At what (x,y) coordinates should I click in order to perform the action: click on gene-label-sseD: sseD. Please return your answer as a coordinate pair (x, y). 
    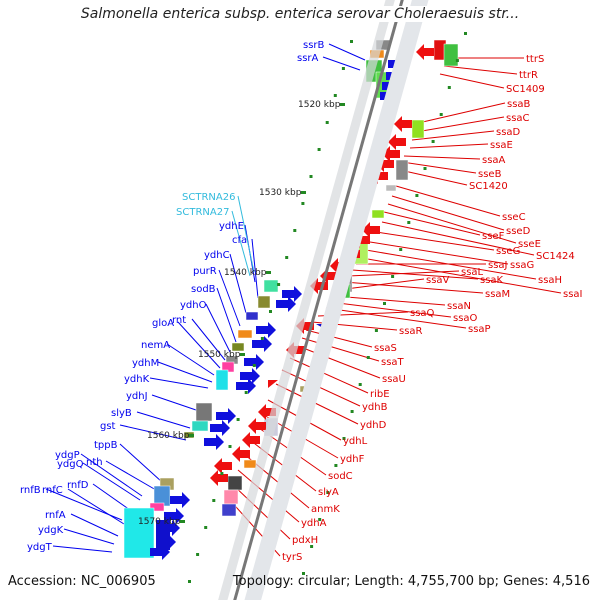
    Looking at the image, I should click on (518, 231).